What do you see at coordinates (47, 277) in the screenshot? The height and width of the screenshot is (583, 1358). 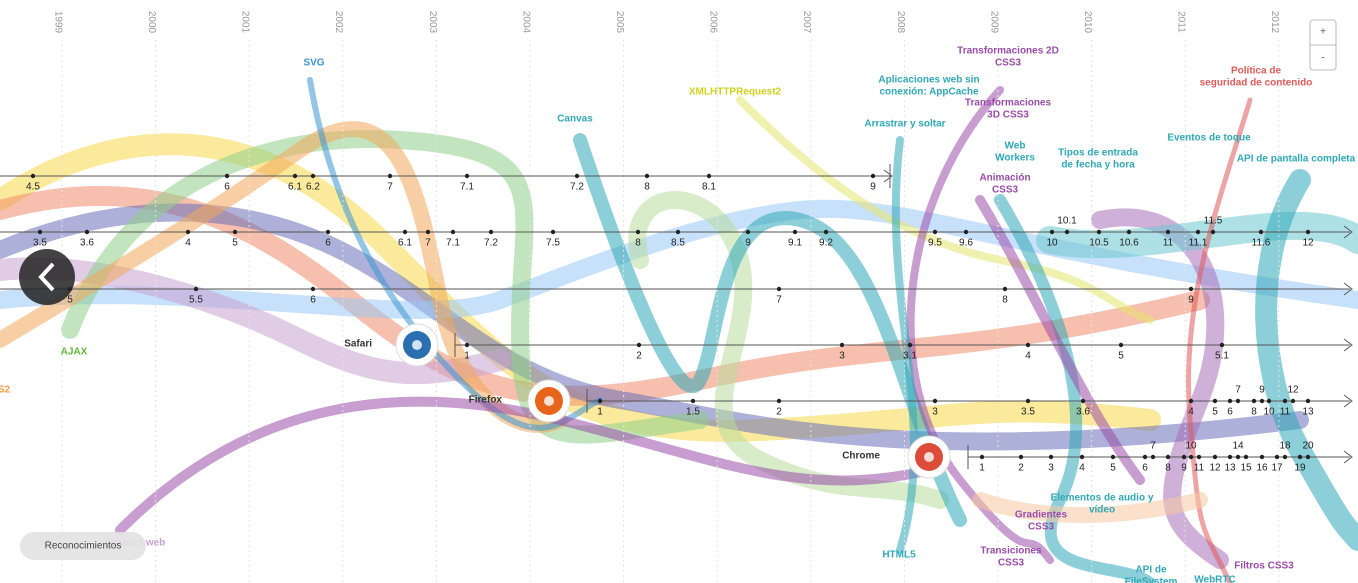 I see `back-button` at bounding box center [47, 277].